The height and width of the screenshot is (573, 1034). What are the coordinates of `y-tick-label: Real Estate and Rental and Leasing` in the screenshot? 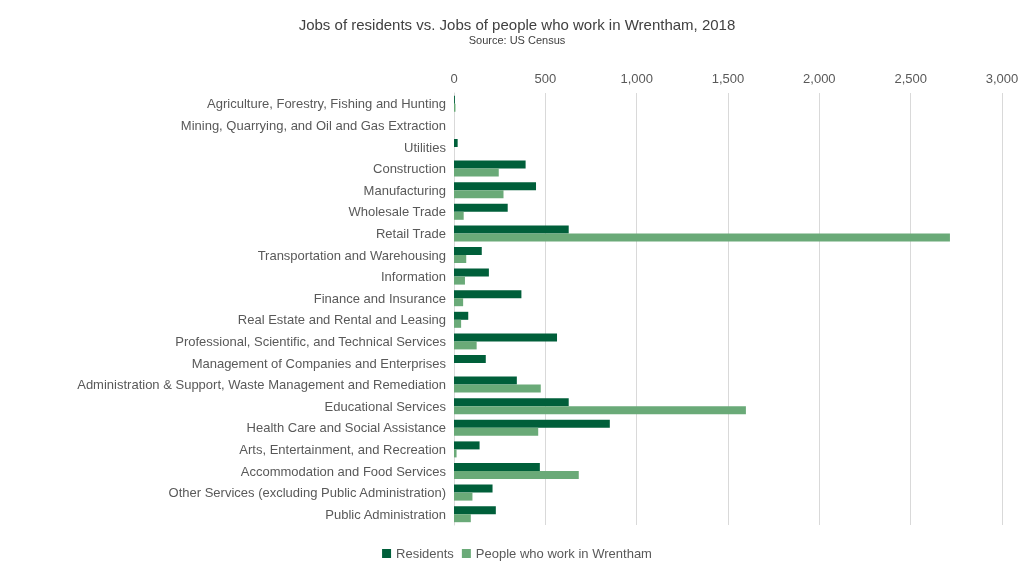 It's located at (341, 320).